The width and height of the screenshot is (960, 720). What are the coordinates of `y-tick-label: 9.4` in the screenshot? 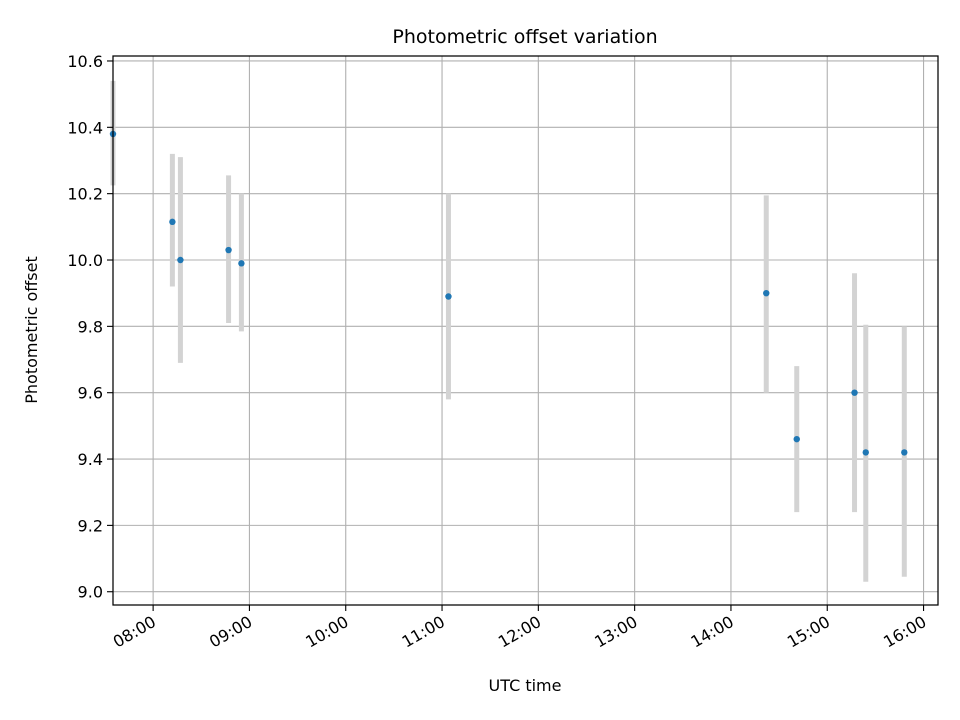 It's located at (90, 459).